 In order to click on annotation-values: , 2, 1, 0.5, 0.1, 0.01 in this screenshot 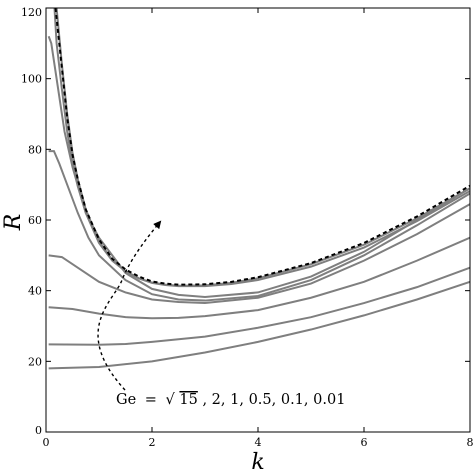, I will do `click(273, 400)`.